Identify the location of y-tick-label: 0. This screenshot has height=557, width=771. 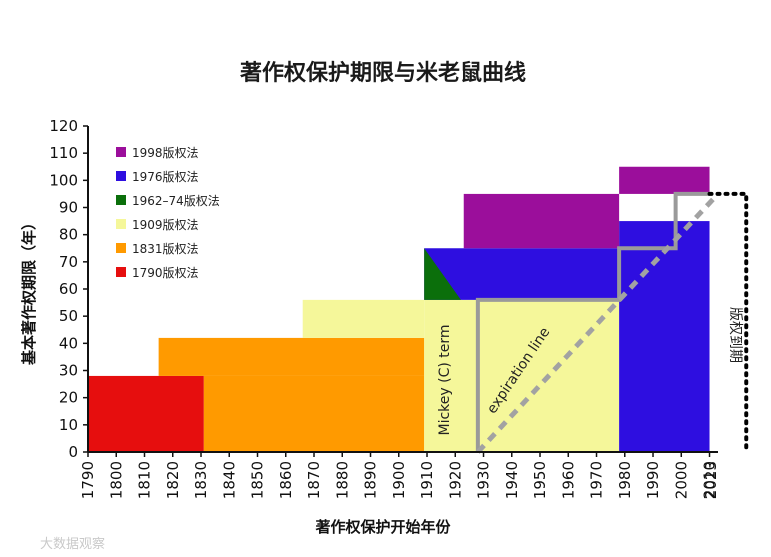
(73, 452).